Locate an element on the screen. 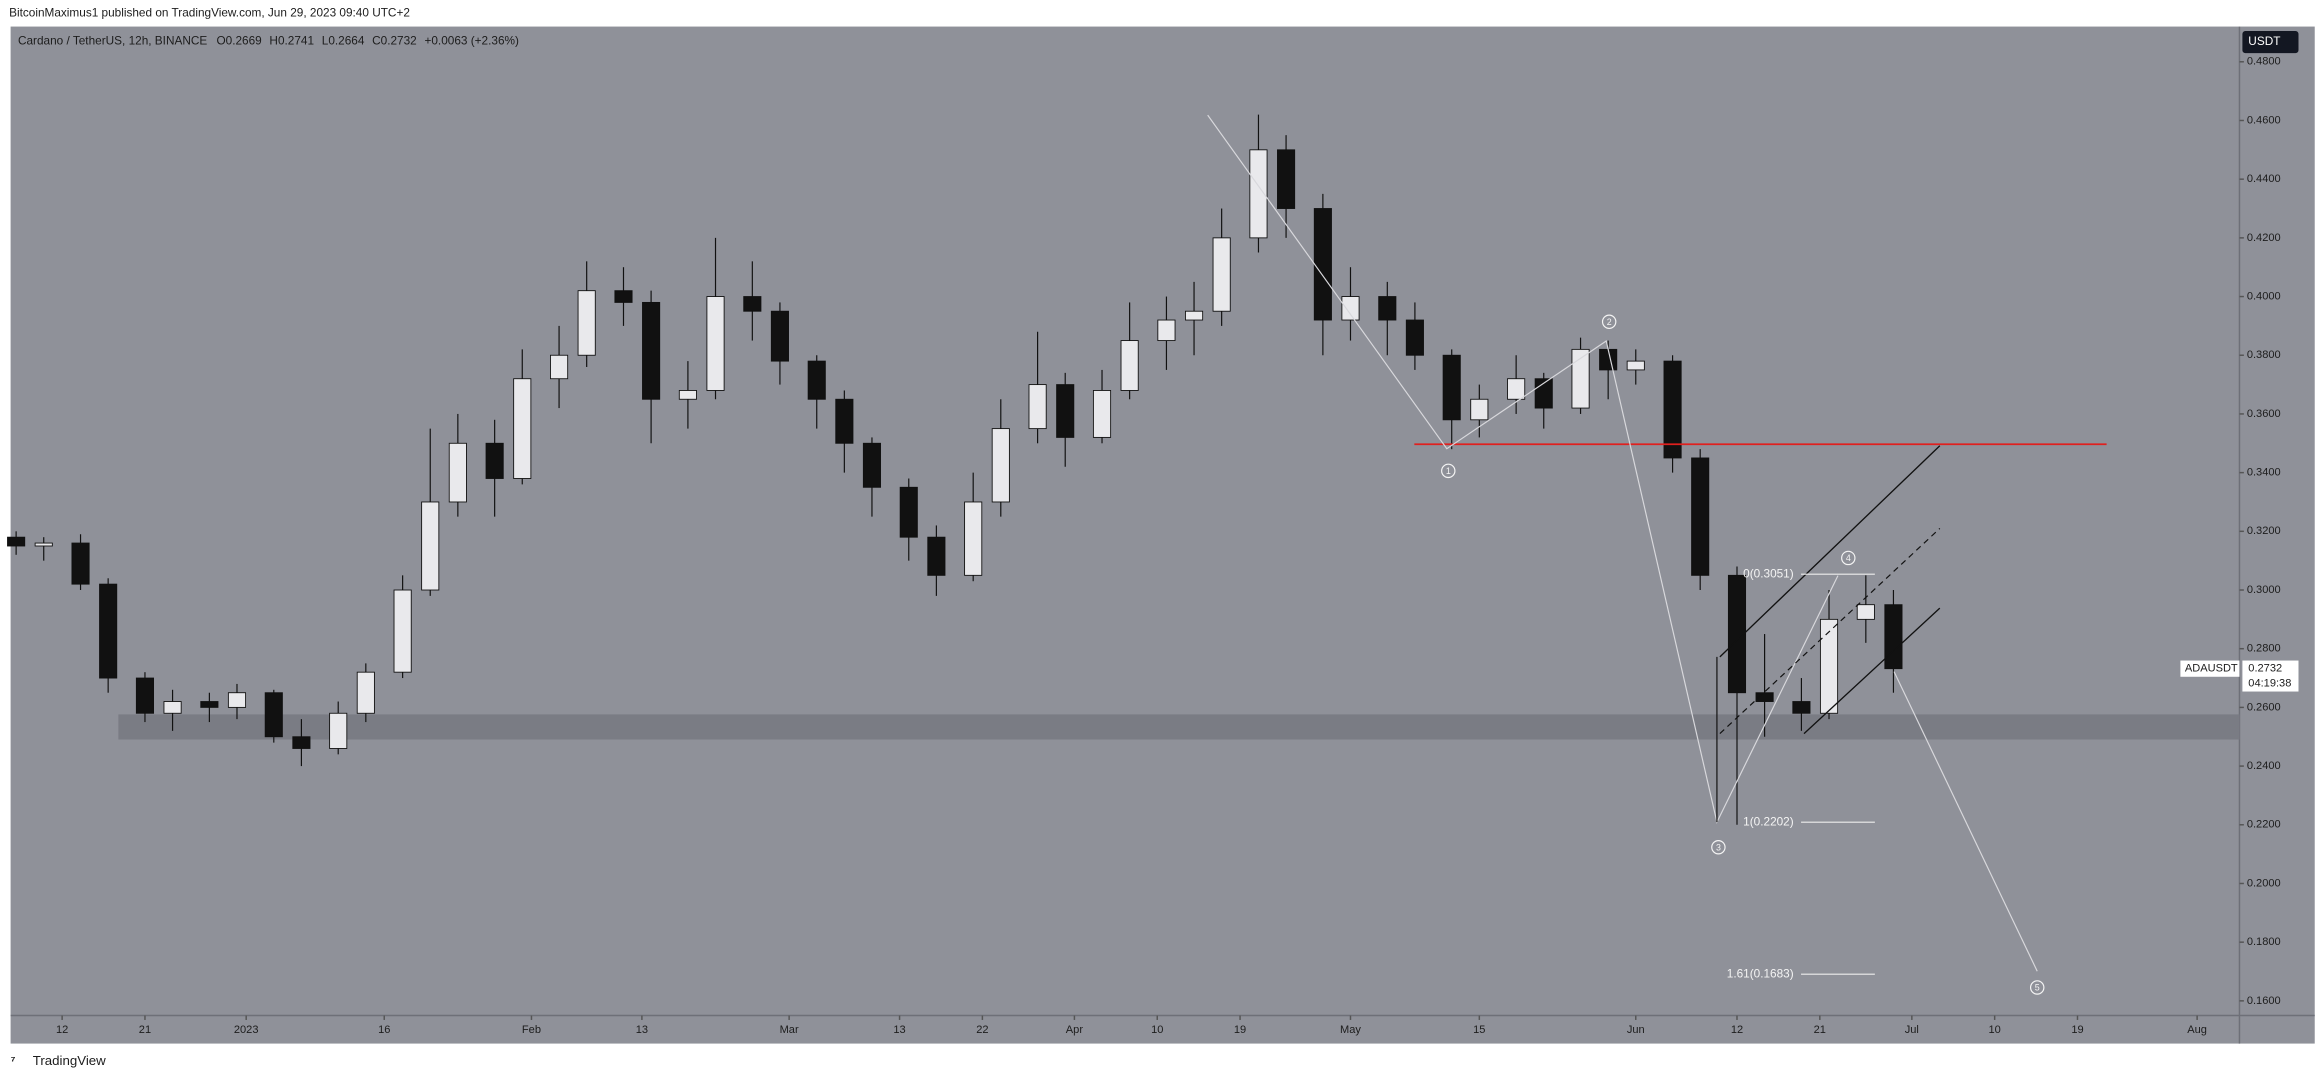 This screenshot has height=1079, width=2315. x-tick-label: Mar is located at coordinates (789, 1030).